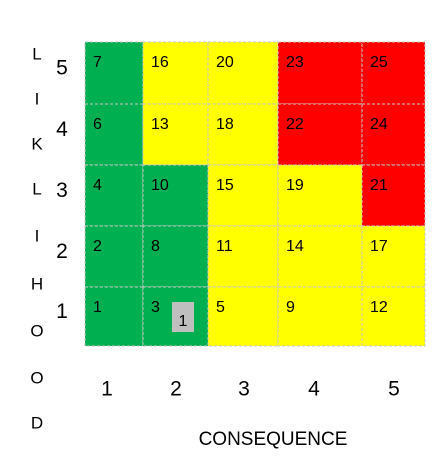 The height and width of the screenshot is (473, 439). I want to click on cell-value: 18, so click(225, 124).